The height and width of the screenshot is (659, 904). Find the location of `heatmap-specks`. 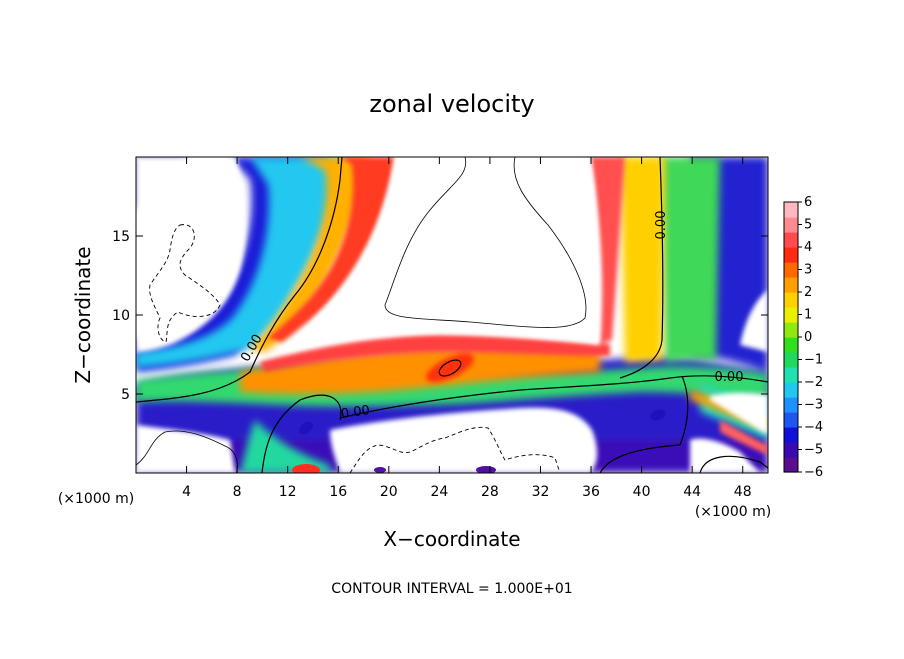

heatmap-specks is located at coordinates (479, 441).